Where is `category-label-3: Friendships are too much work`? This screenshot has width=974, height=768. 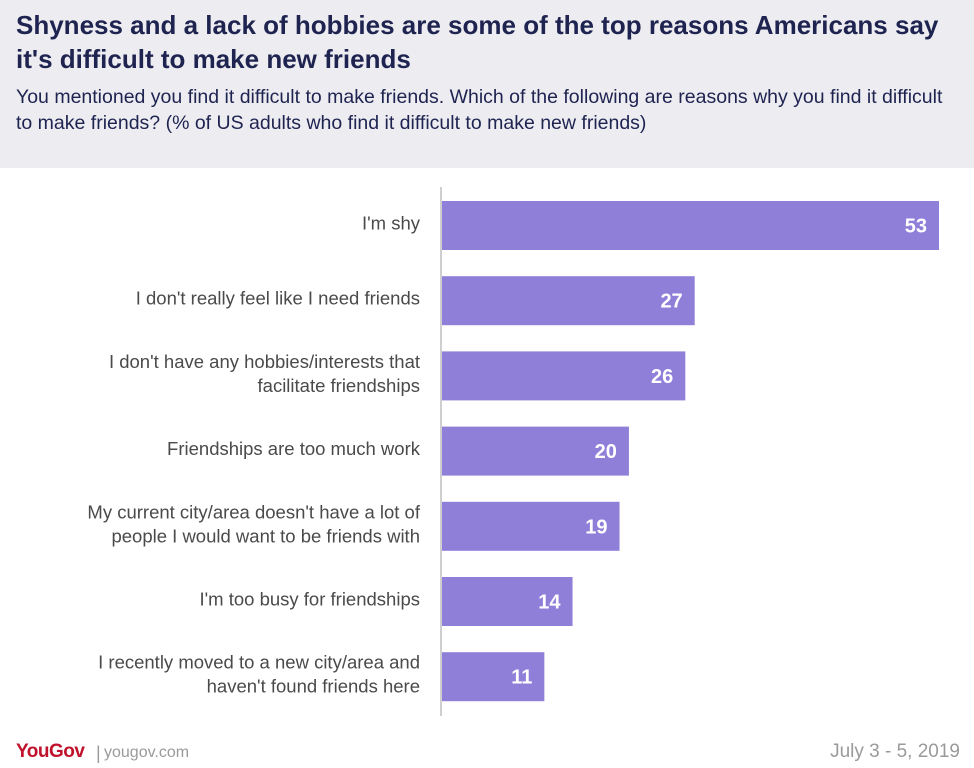 category-label-3: Friendships are too much work is located at coordinates (294, 448).